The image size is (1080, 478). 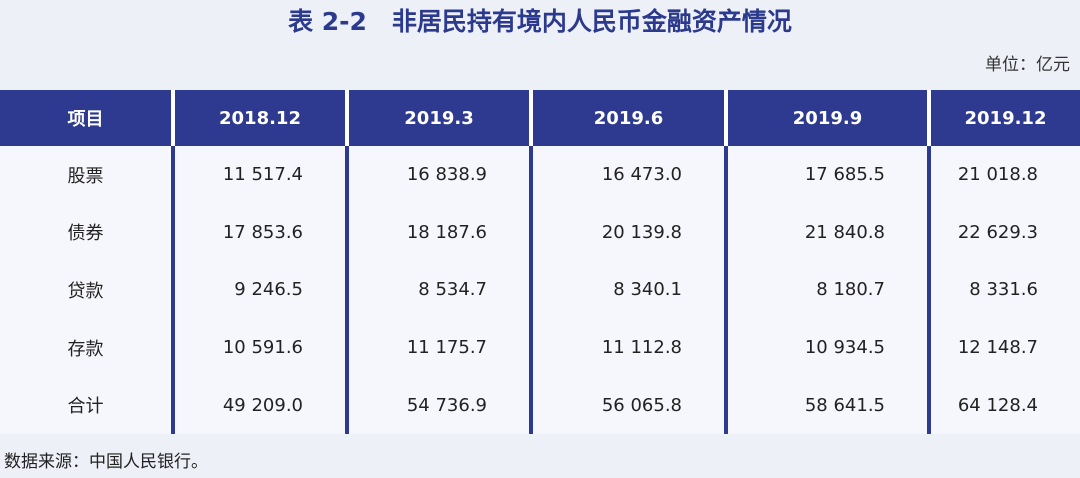 What do you see at coordinates (627, 347) in the screenshot?
I see `cell: 11 112.8` at bounding box center [627, 347].